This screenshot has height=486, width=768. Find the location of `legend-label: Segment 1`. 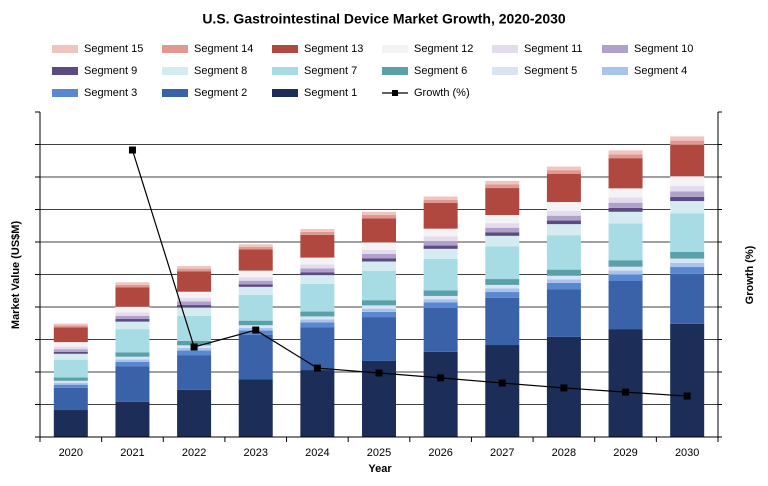

legend-label: Segment 1 is located at coordinates (330, 93).